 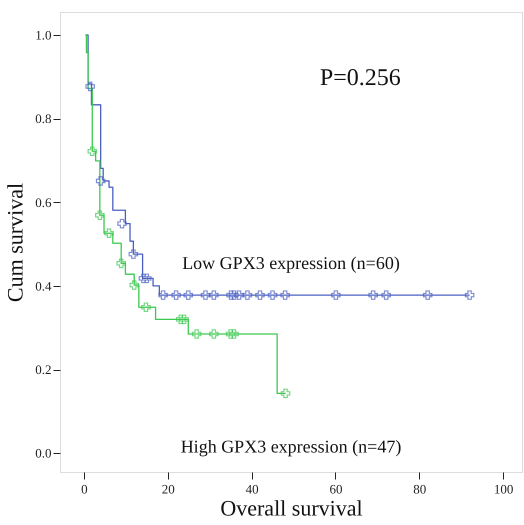 What do you see at coordinates (43, 35) in the screenshot?
I see `y-tick-label: 1.0` at bounding box center [43, 35].